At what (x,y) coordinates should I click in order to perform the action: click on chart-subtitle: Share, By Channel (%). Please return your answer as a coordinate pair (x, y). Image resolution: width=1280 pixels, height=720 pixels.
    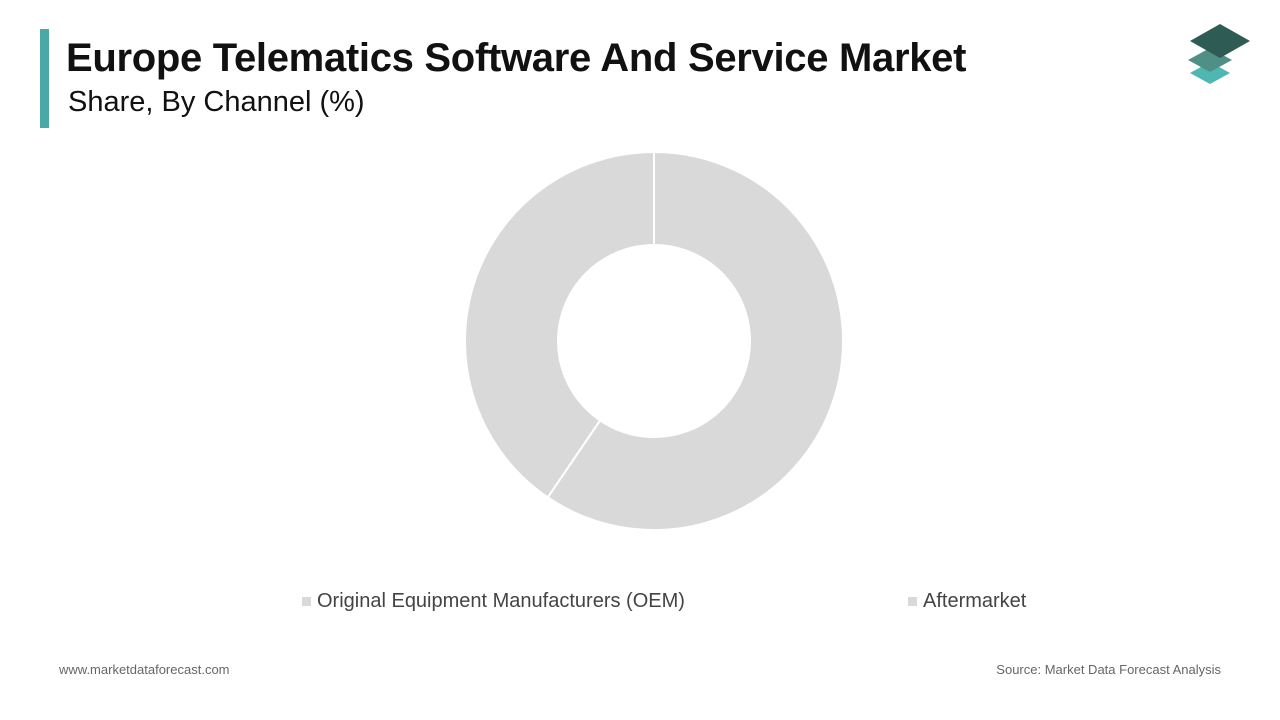
    Looking at the image, I should click on (216, 102).